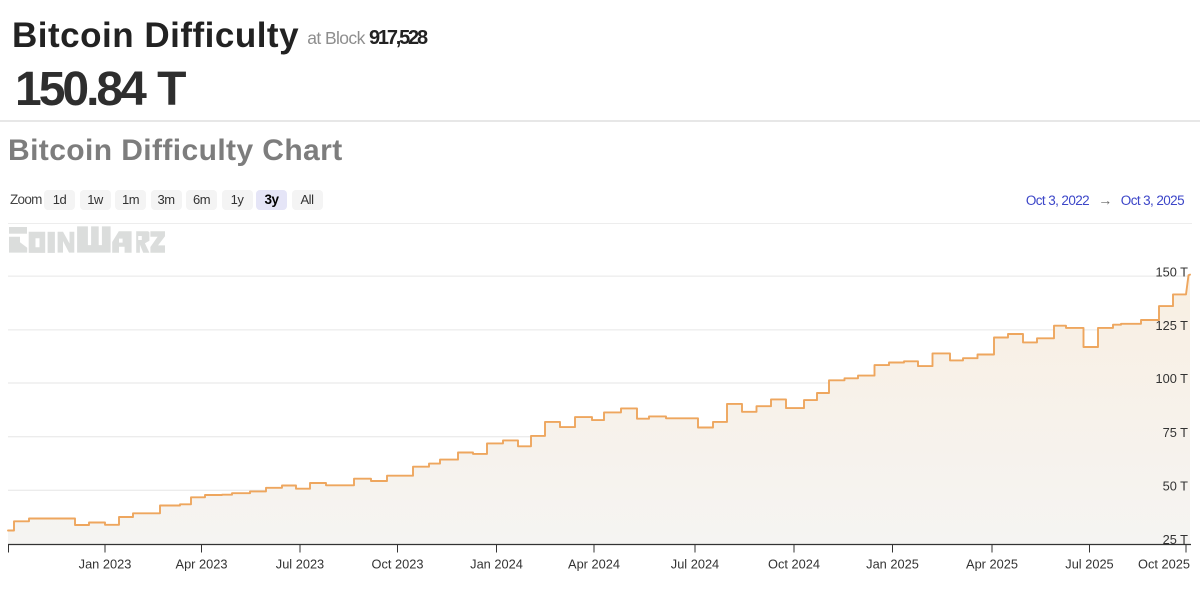  Describe the element at coordinates (1089, 564) in the screenshot. I see `svg-text: Jul 2025` at that location.